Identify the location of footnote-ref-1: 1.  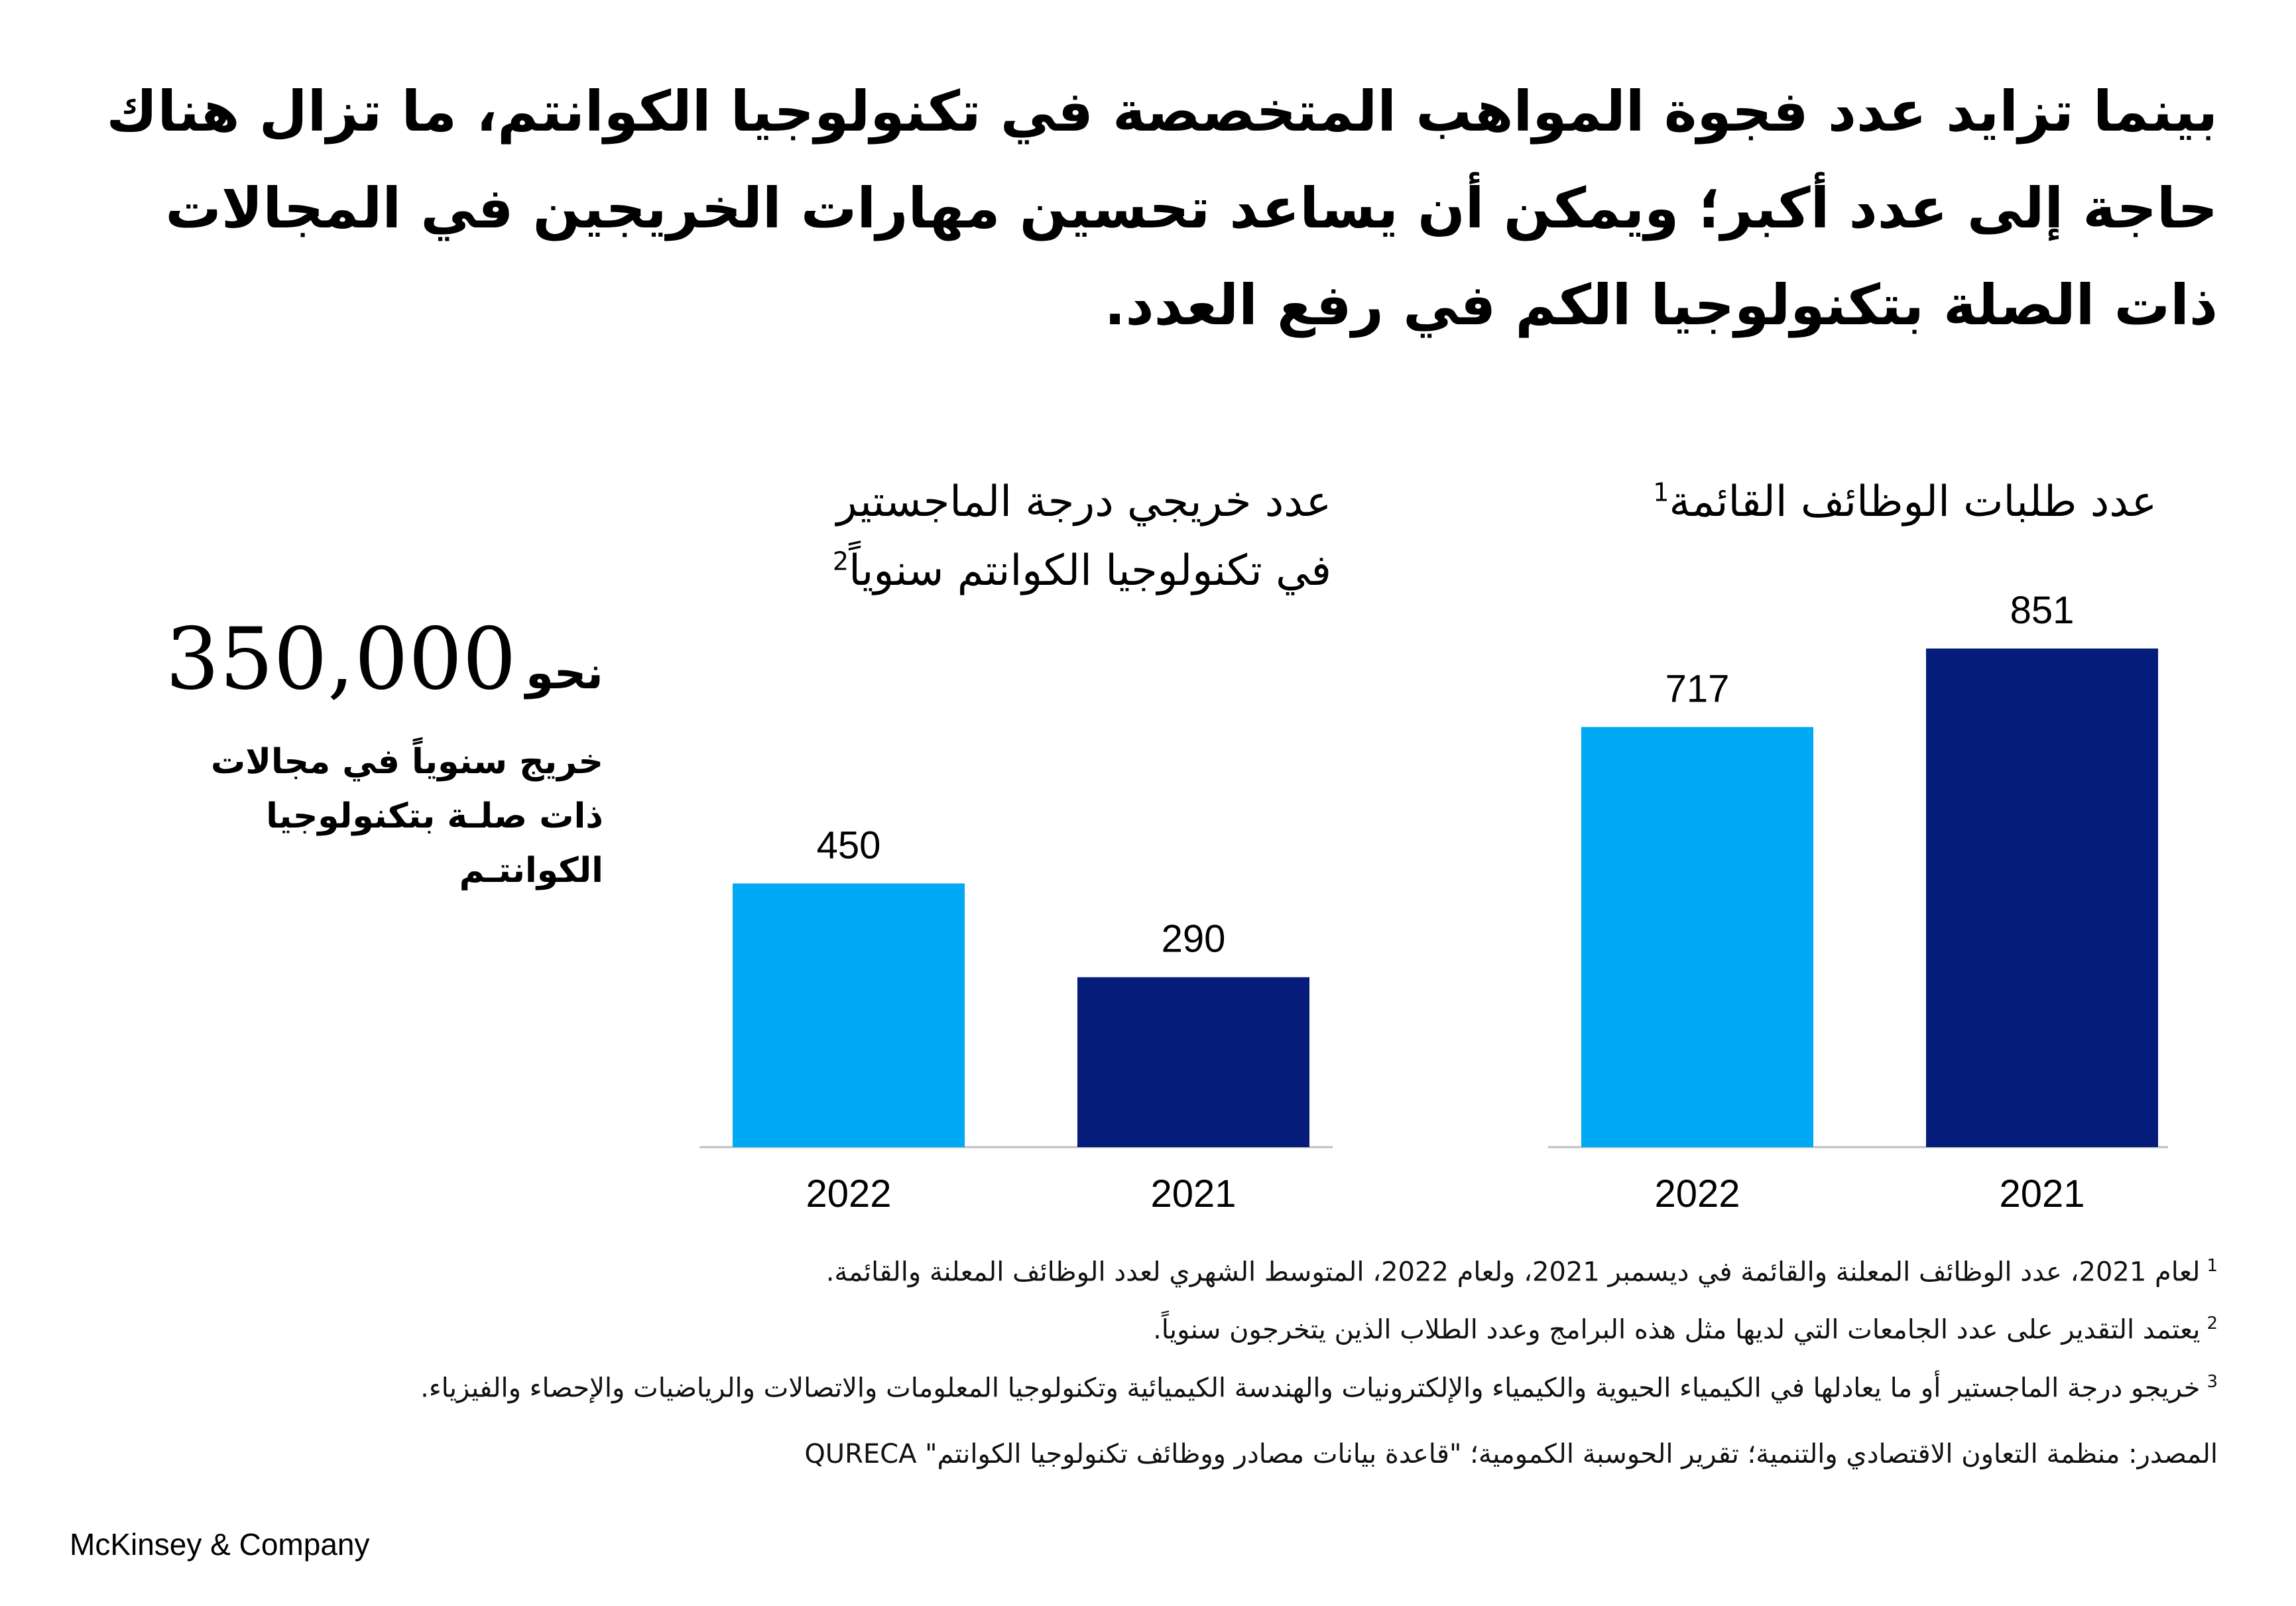
(1661, 492).